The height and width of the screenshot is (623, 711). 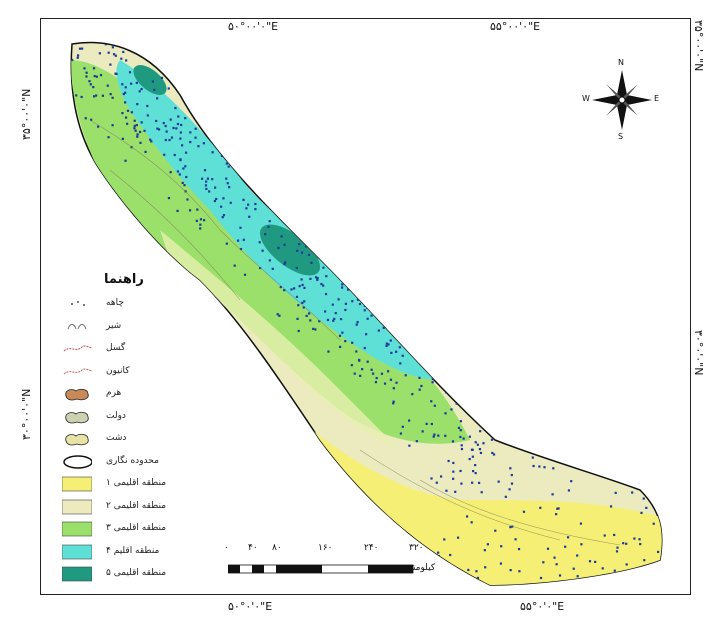 I want to click on legend-item: منطقه اقلیمی ۲, so click(x=128, y=507).